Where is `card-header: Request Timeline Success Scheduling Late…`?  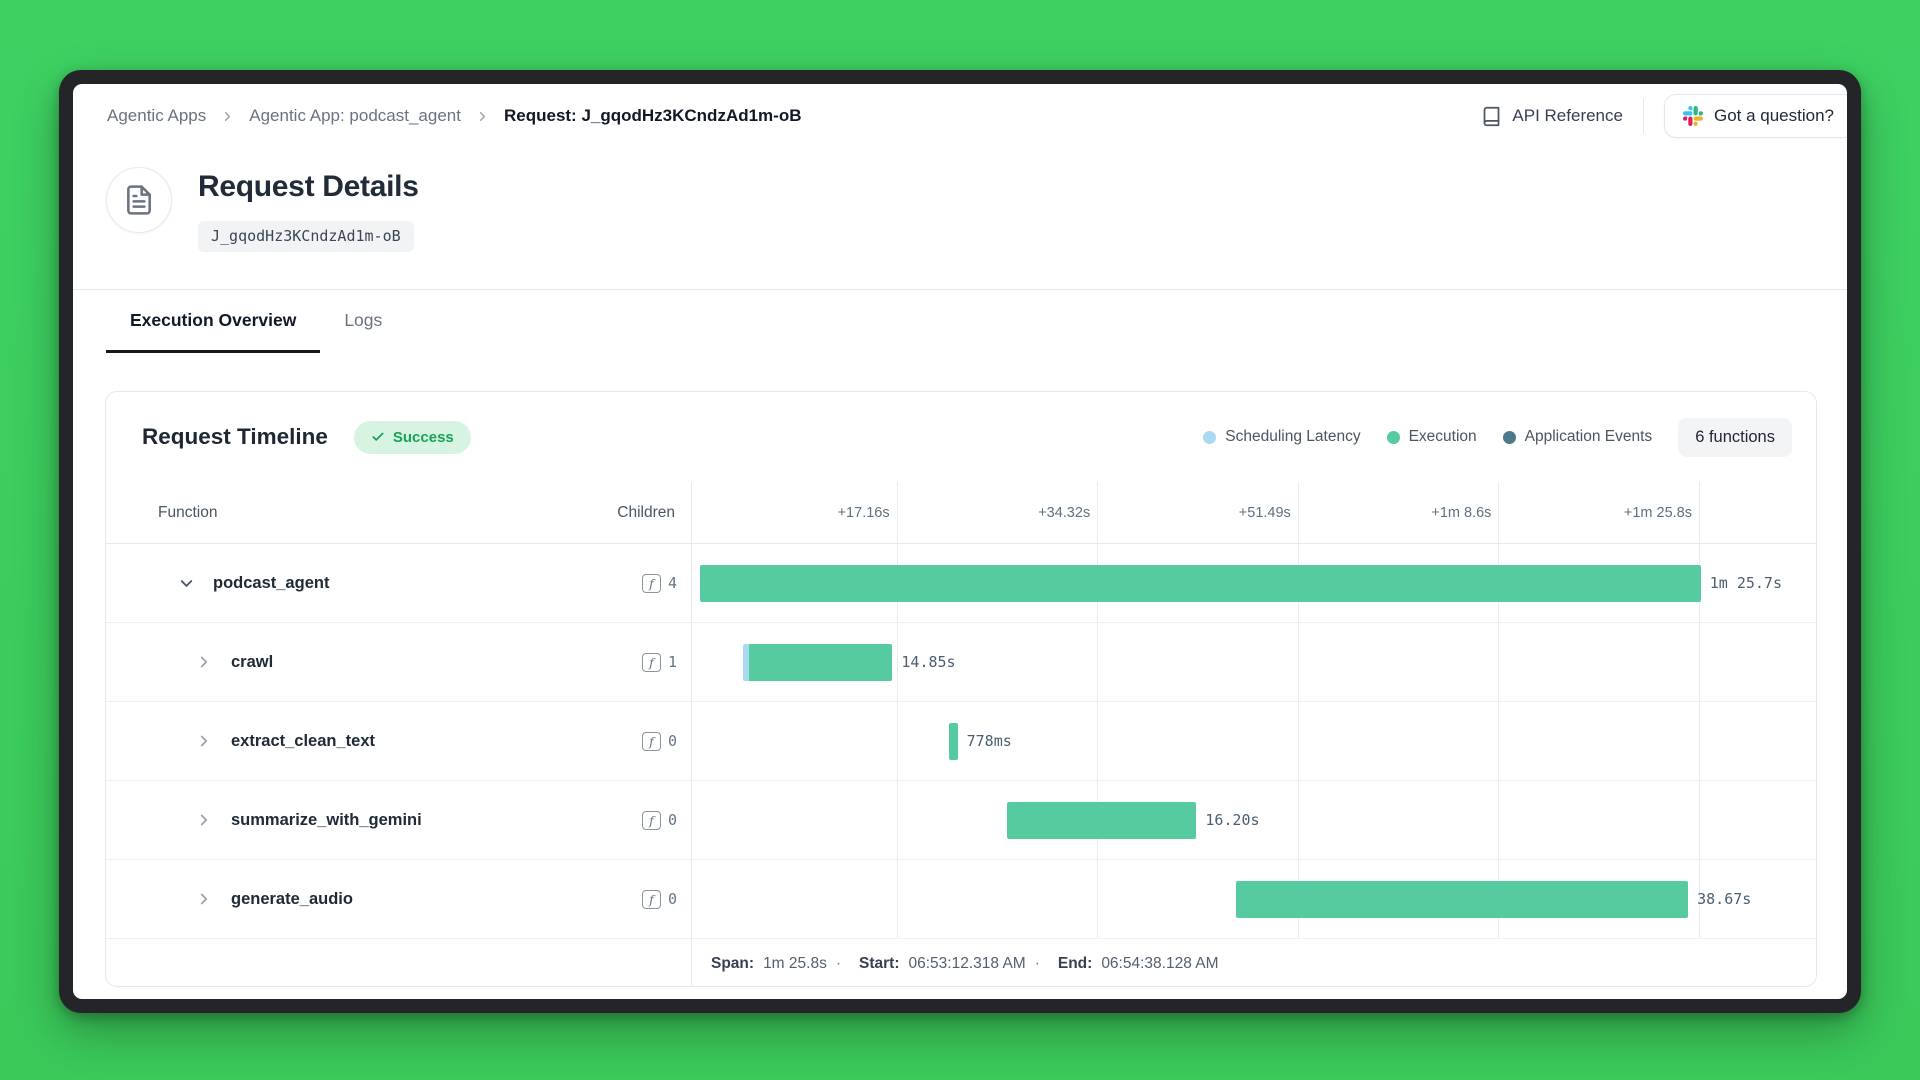 card-header: Request Timeline Success Scheduling Late… is located at coordinates (961, 437).